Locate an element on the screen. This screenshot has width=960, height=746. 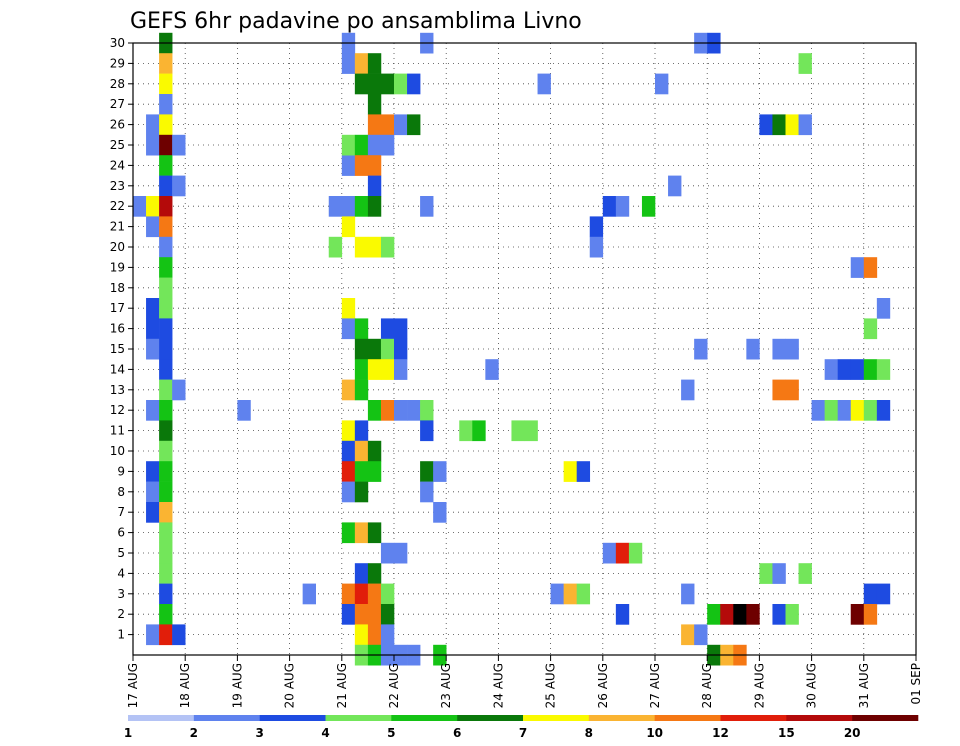
x-tick-label: 27 AUG is located at coordinates (655, 685).